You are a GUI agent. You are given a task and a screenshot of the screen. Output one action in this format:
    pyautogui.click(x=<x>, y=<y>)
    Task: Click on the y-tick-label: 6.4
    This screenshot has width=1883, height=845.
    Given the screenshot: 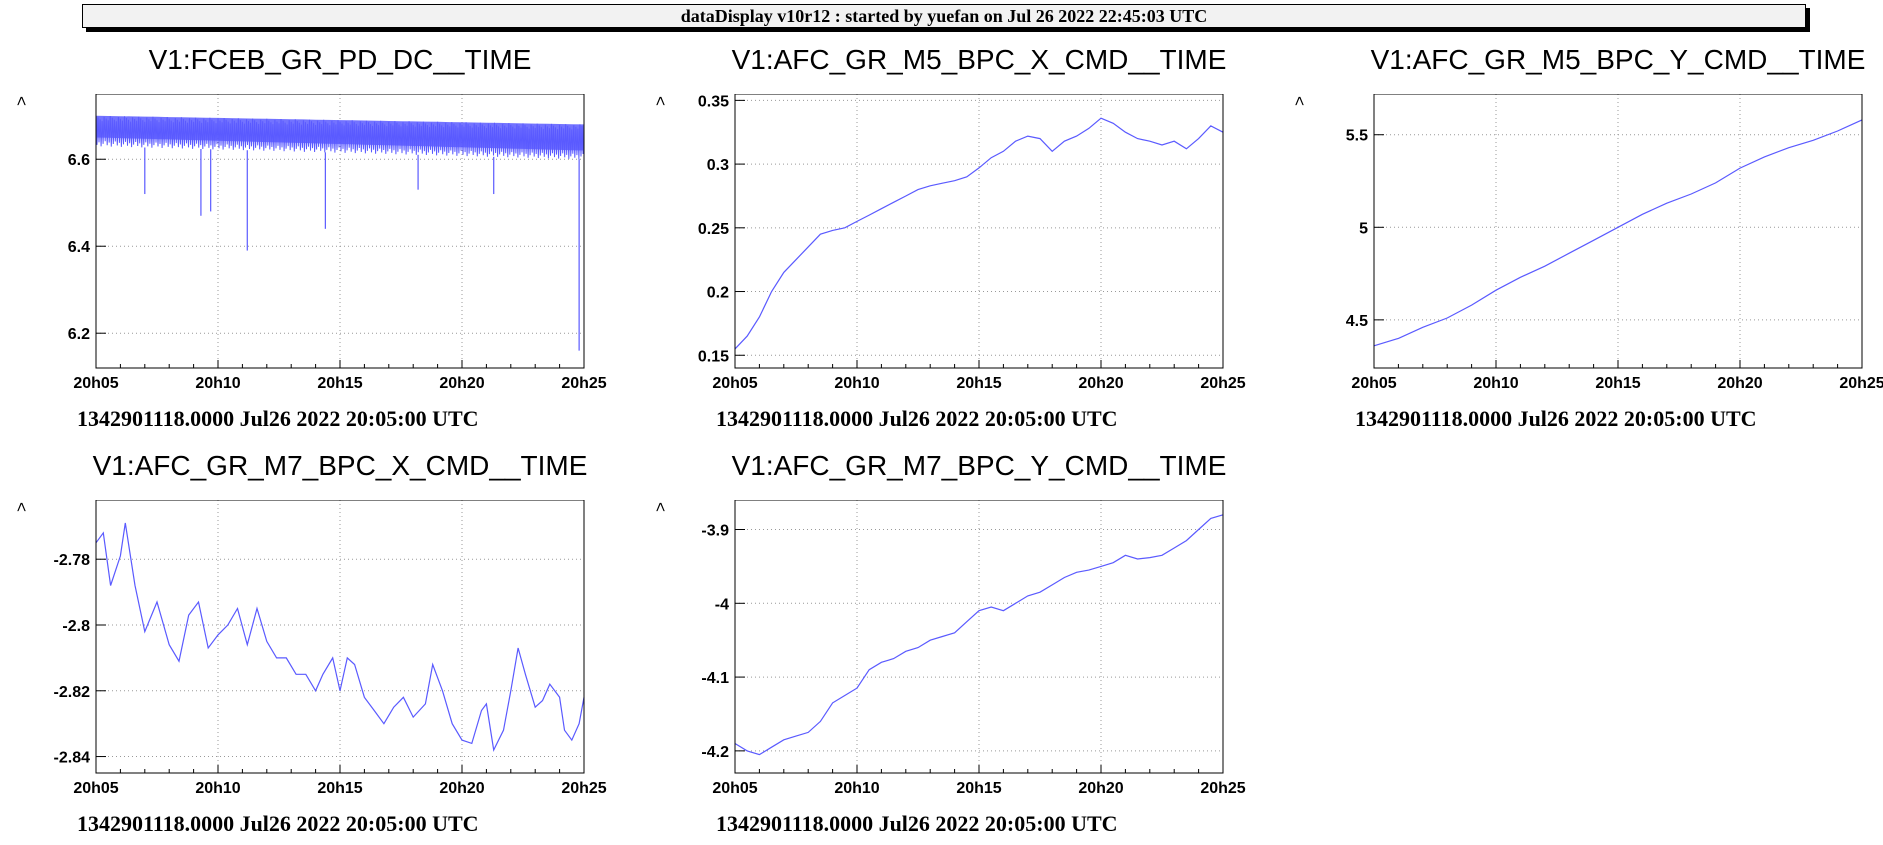 What is the action you would take?
    pyautogui.click(x=79, y=247)
    